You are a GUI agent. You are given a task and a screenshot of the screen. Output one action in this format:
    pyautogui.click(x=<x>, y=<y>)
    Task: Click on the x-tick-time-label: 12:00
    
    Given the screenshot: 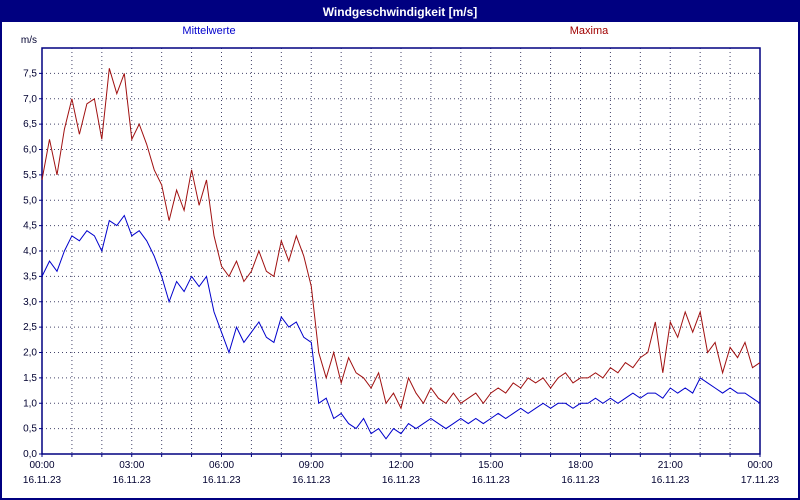 What is the action you would take?
    pyautogui.click(x=400, y=465)
    